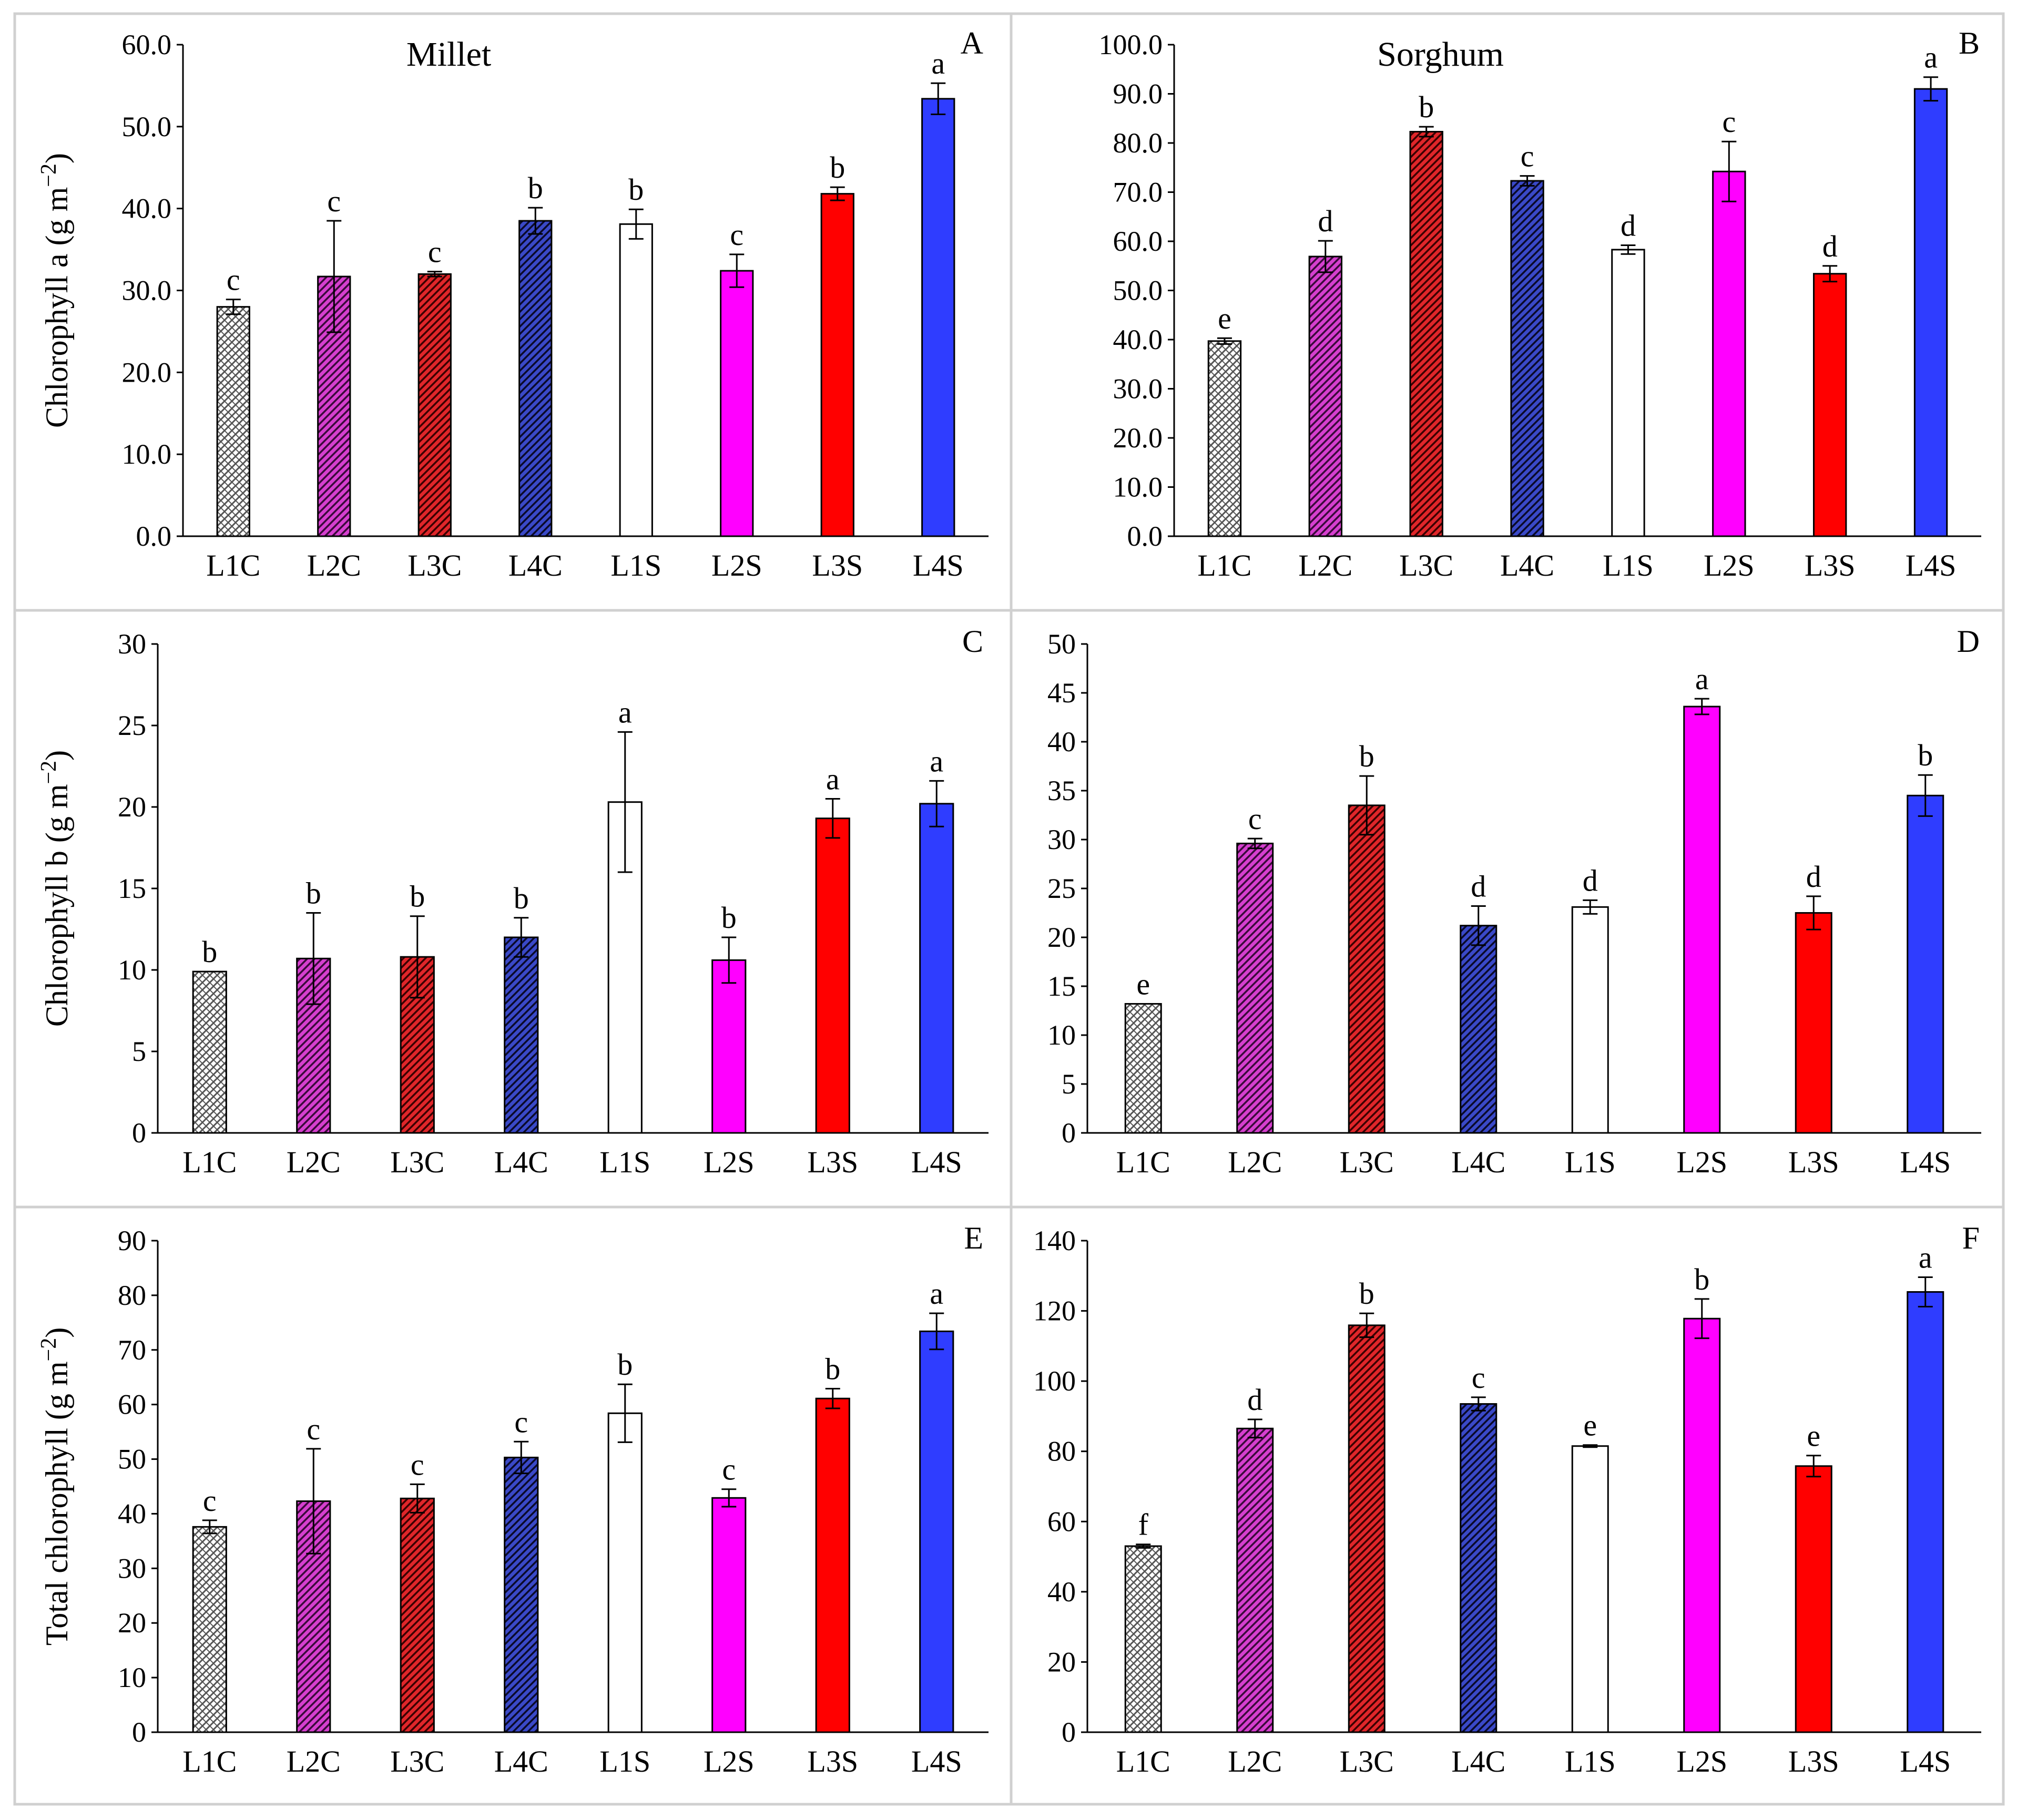 The width and height of the screenshot is (2017, 1820). What do you see at coordinates (1926, 1761) in the screenshot?
I see `x-tick-label: L4S` at bounding box center [1926, 1761].